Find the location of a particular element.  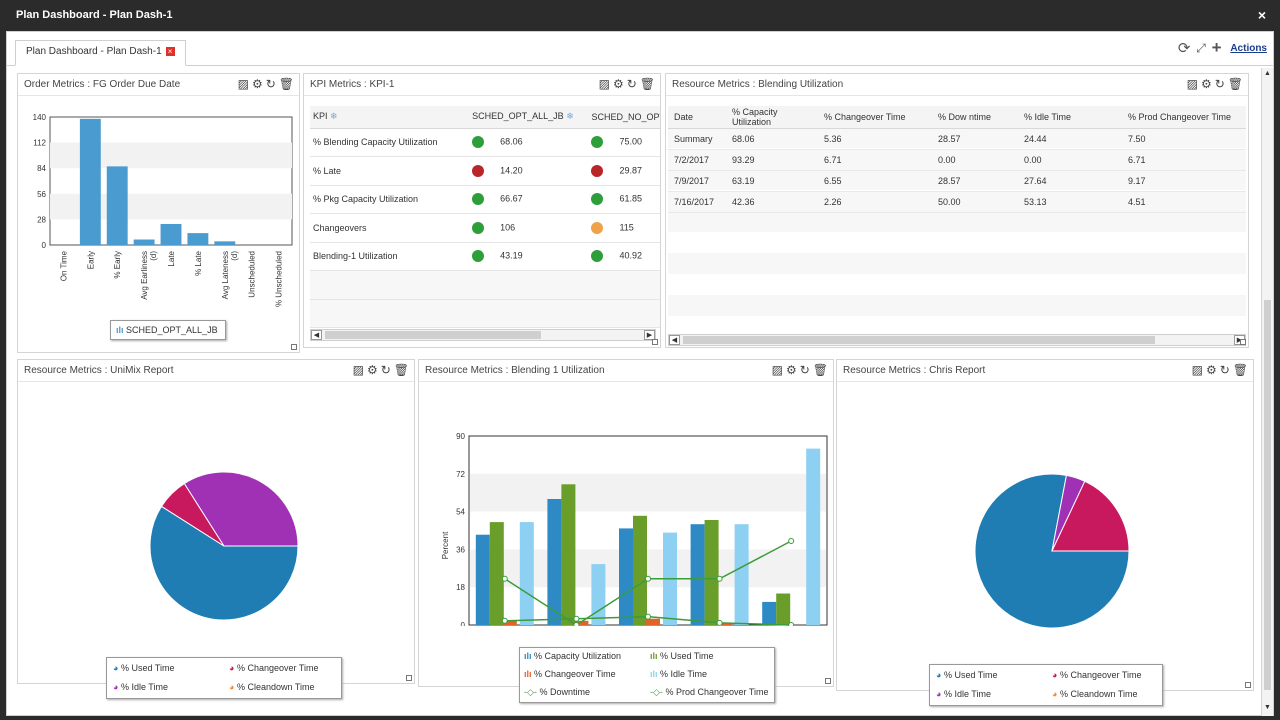

scroll-up-icon: ▲ is located at coordinates (1267, 73).